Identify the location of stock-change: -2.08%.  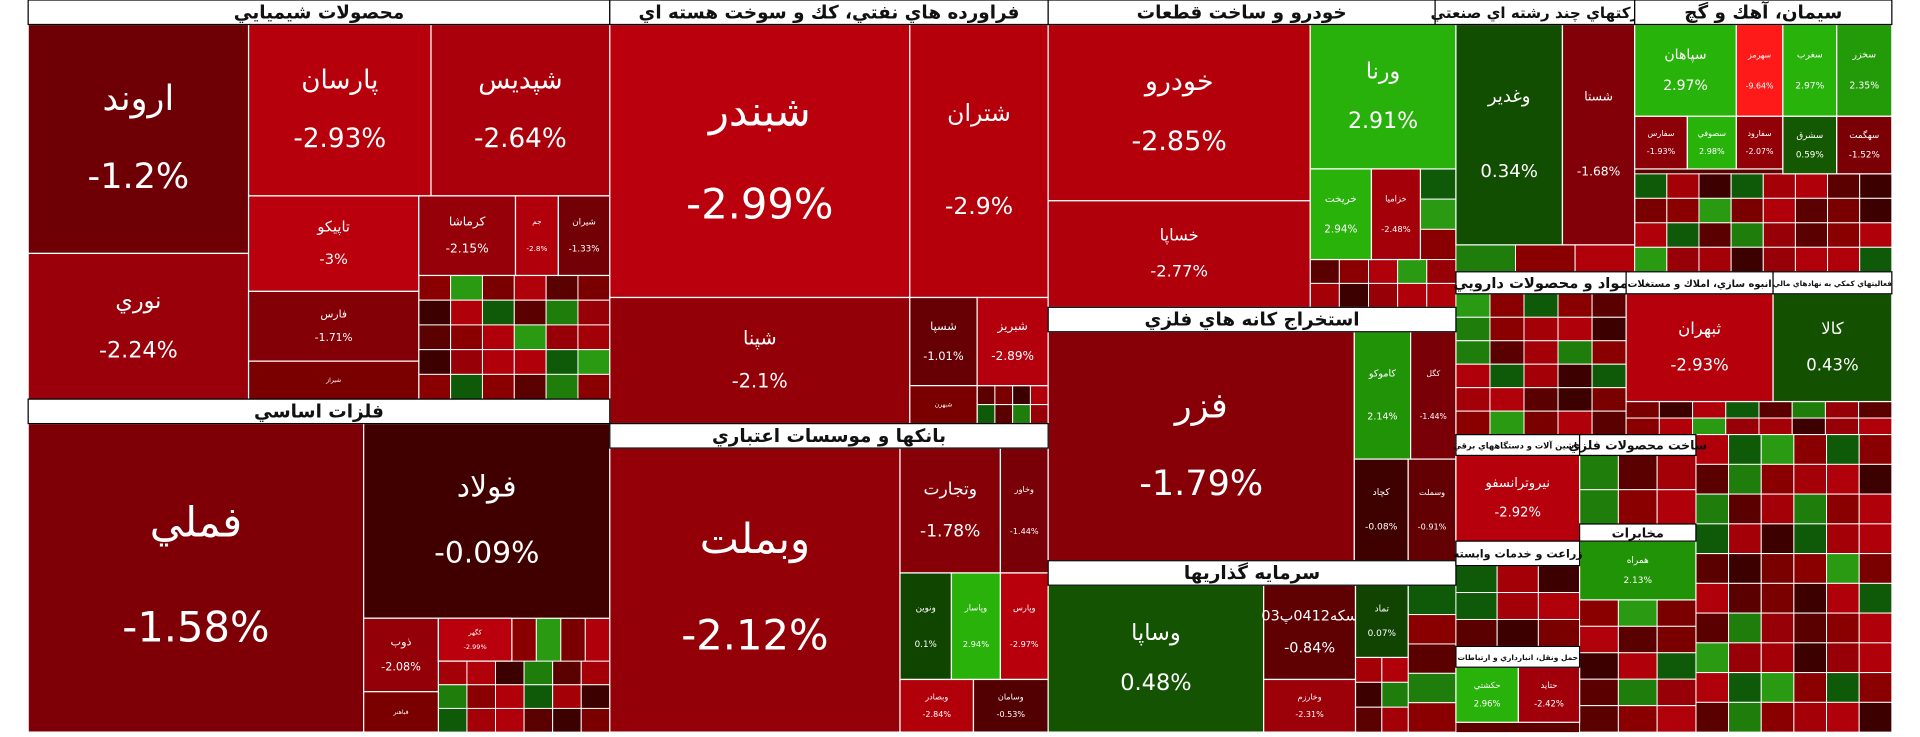
(401, 666).